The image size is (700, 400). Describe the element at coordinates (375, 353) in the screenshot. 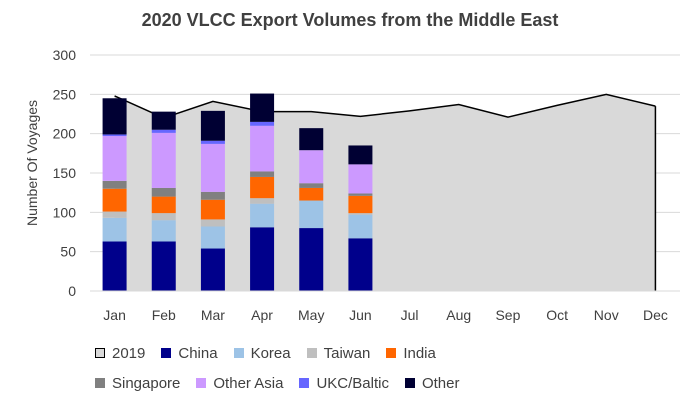

I see `legend-row: 2019 China Korea Taiwan India` at that location.